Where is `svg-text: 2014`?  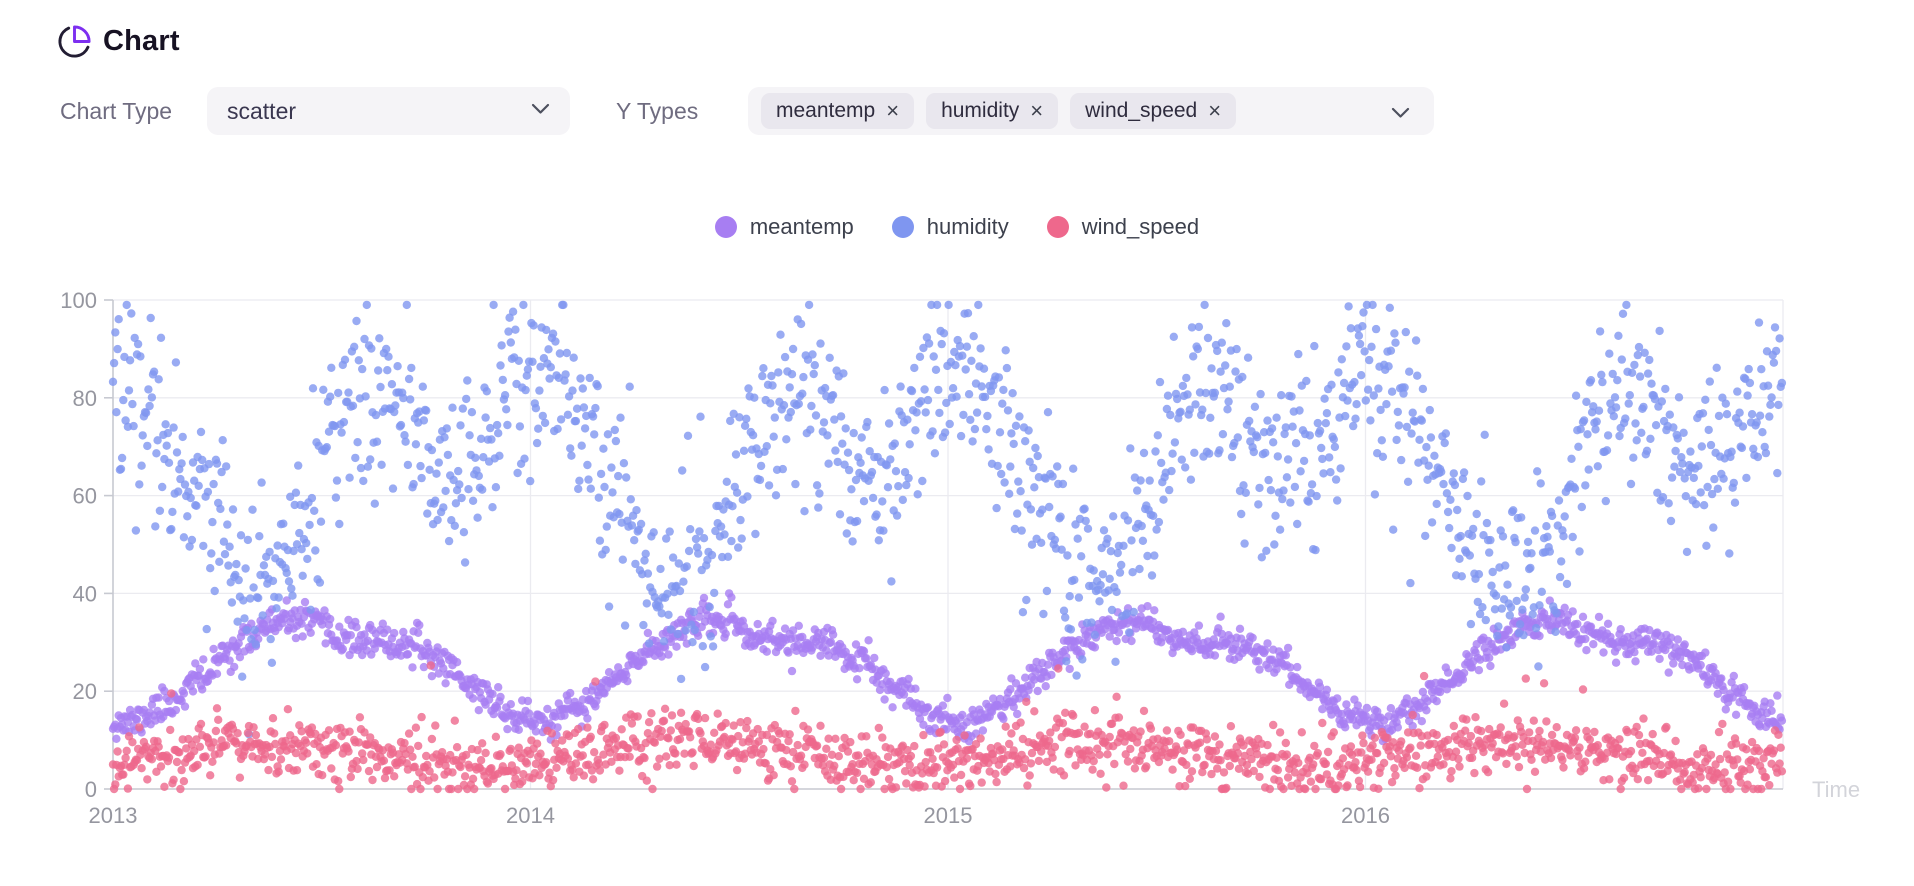
svg-text: 2014 is located at coordinates (530, 815).